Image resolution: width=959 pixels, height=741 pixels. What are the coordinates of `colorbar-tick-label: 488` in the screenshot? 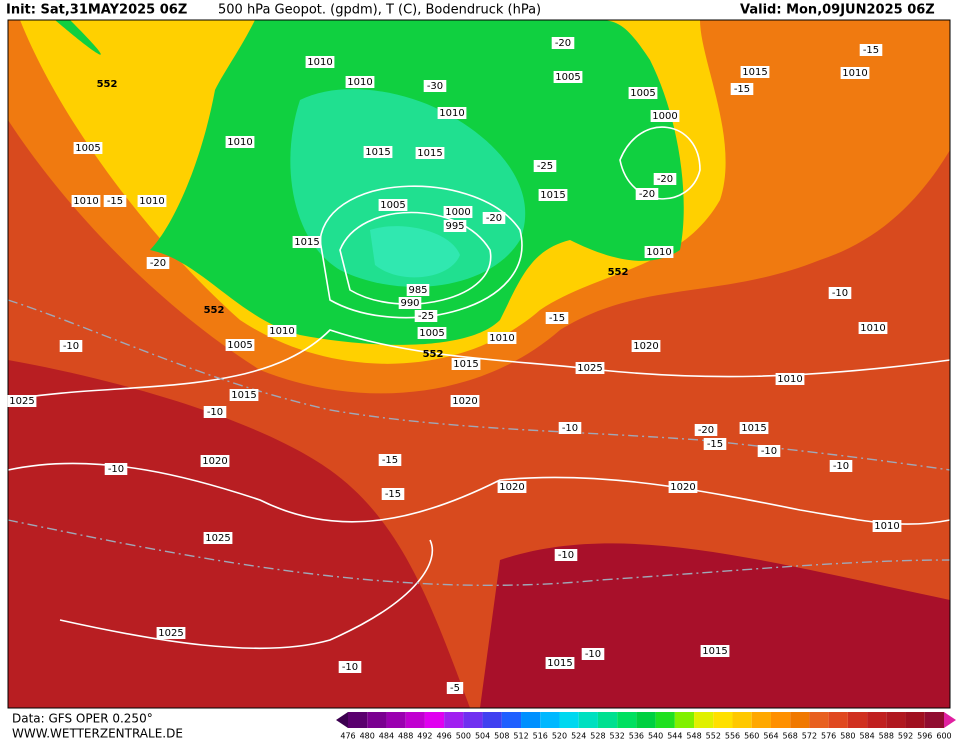 It's located at (405, 736).